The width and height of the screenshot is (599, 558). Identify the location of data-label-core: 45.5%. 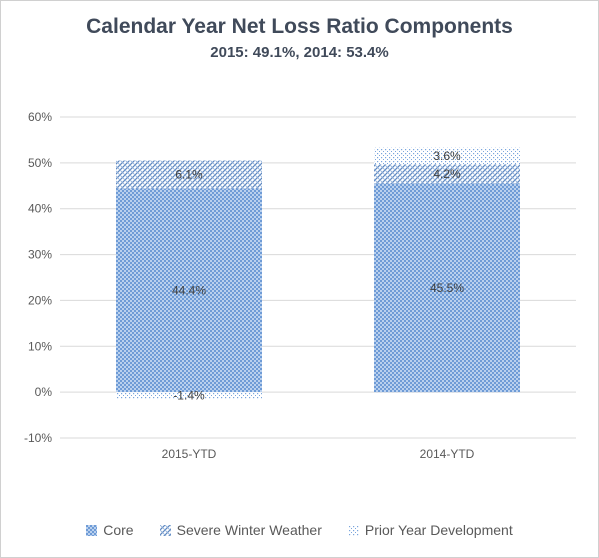
(447, 288).